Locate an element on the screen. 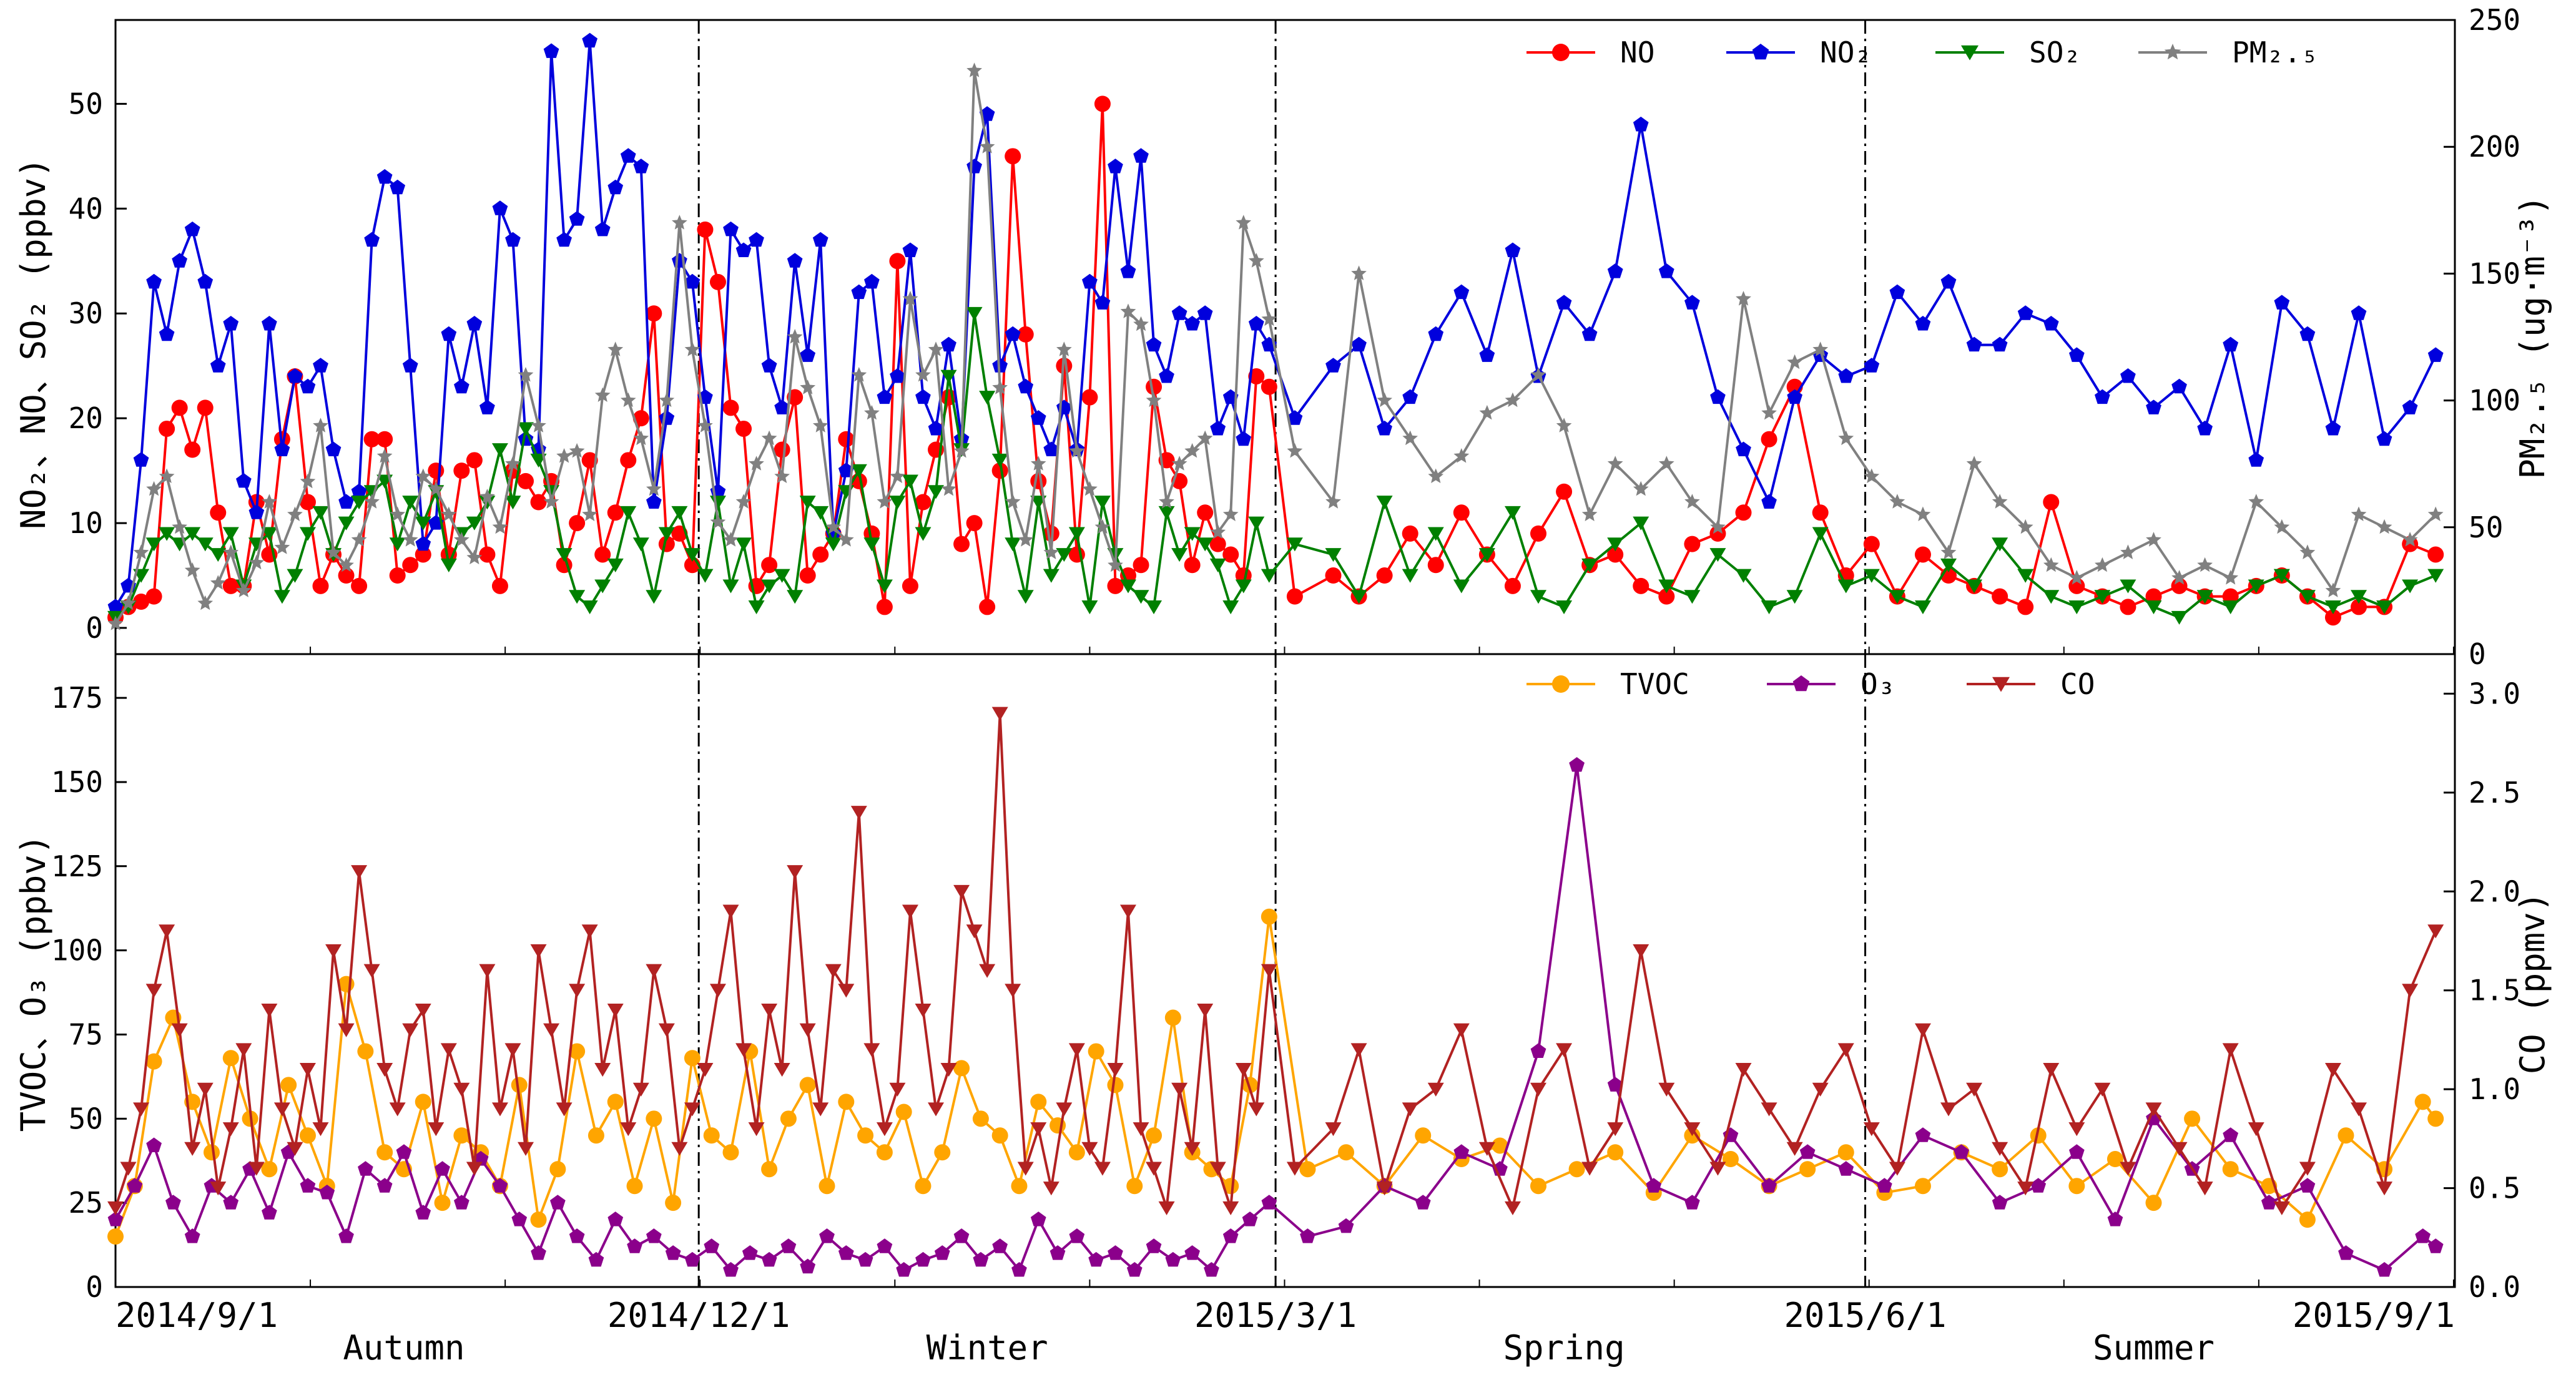 The height and width of the screenshot is (1375, 2576). top-ytick-left-label: 30 is located at coordinates (86, 313).